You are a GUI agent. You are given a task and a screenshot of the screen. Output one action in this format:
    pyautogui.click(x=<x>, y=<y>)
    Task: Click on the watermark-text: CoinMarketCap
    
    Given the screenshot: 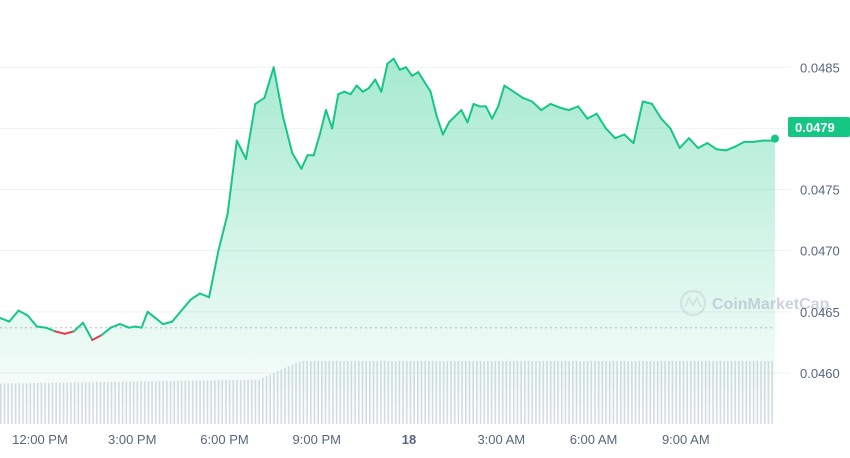 What is the action you would take?
    pyautogui.click(x=771, y=304)
    